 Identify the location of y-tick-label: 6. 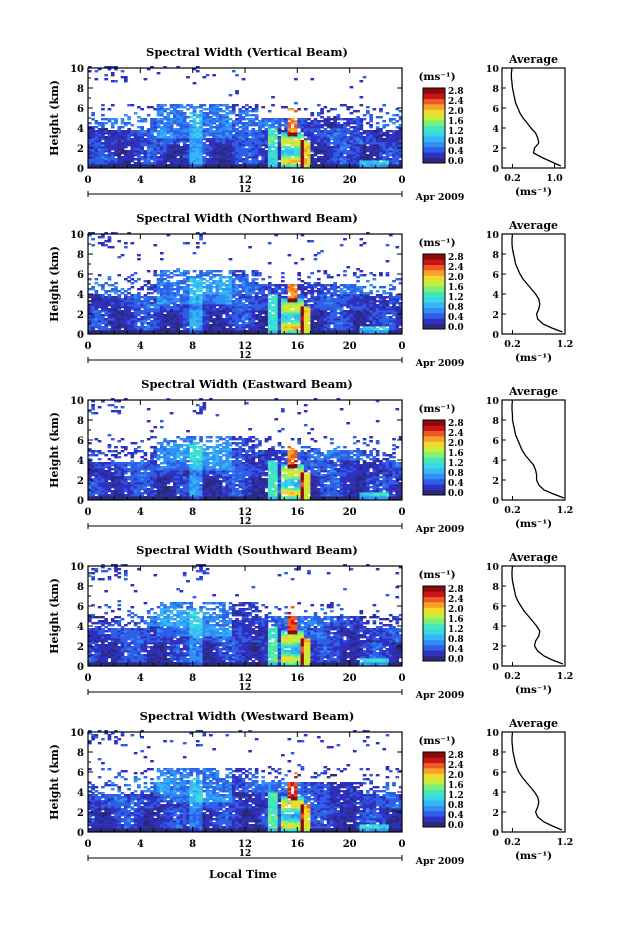
(80, 109).